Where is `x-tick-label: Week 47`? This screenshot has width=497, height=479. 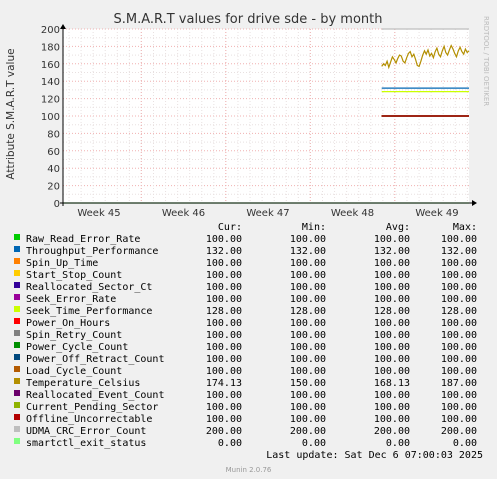
x-tick-label: Week 47 is located at coordinates (267, 213).